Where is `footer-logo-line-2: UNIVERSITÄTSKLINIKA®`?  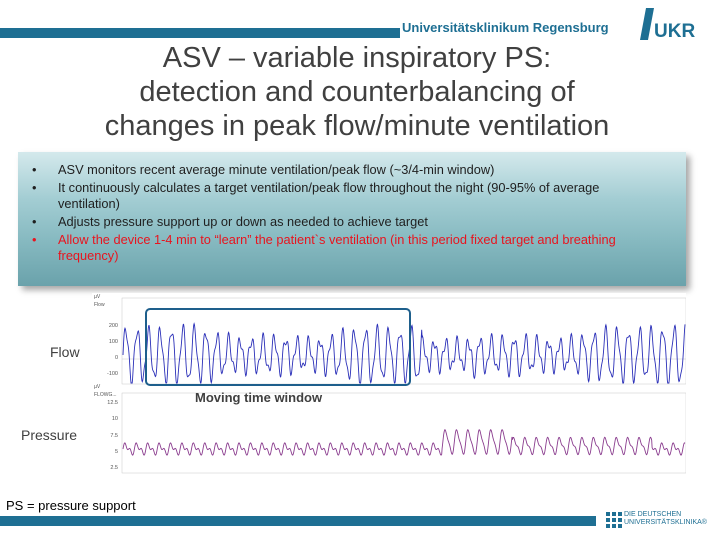
footer-logo-line-2: UNIVERSITÄTSKLINIKA® is located at coordinates (665, 523).